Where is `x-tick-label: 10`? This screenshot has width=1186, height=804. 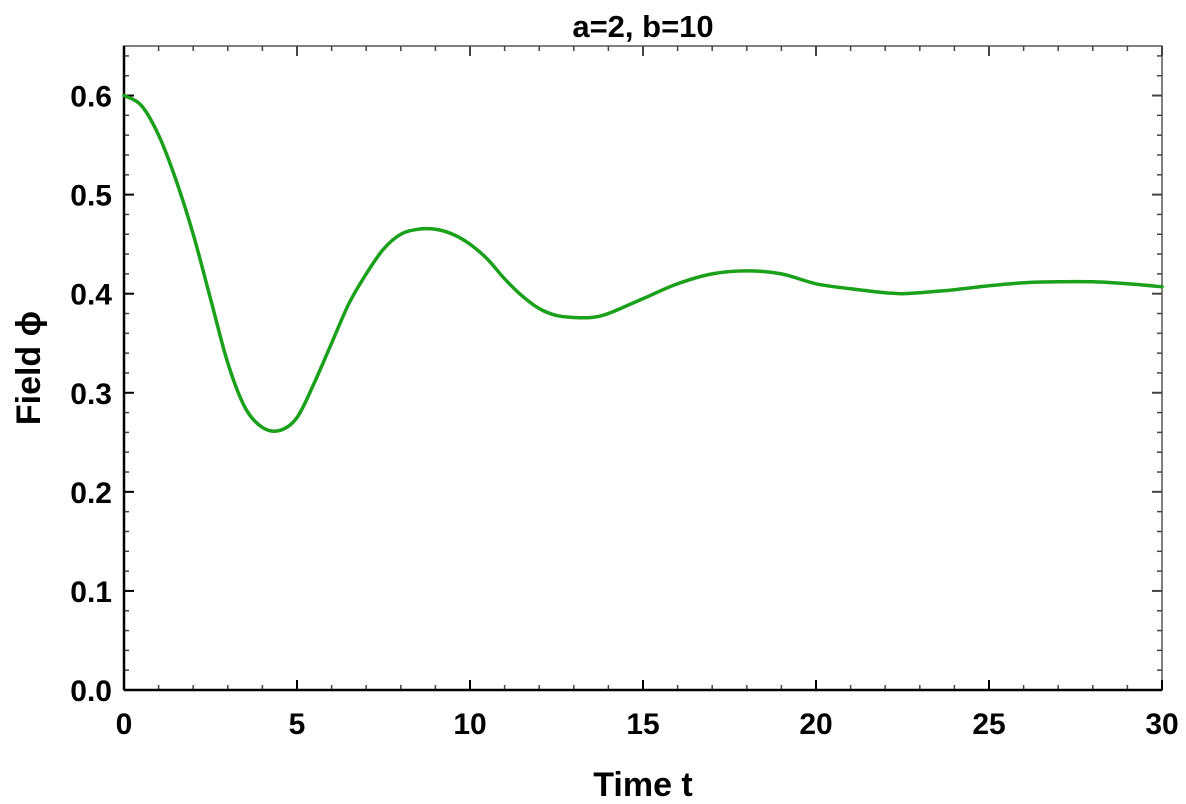
x-tick-label: 10 is located at coordinates (469, 724).